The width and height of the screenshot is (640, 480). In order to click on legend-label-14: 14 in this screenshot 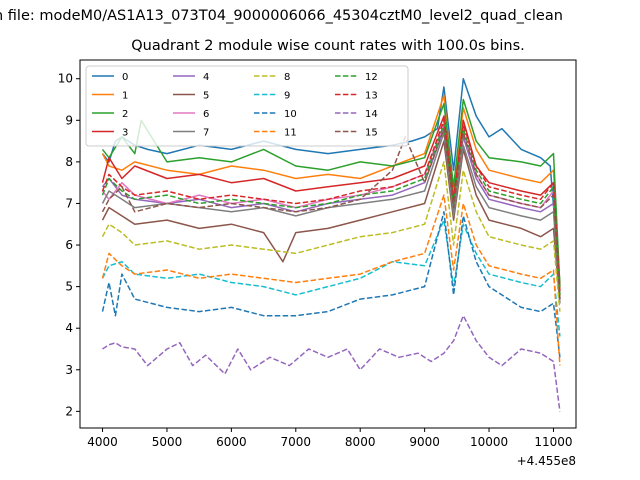, I will do `click(371, 114)`.